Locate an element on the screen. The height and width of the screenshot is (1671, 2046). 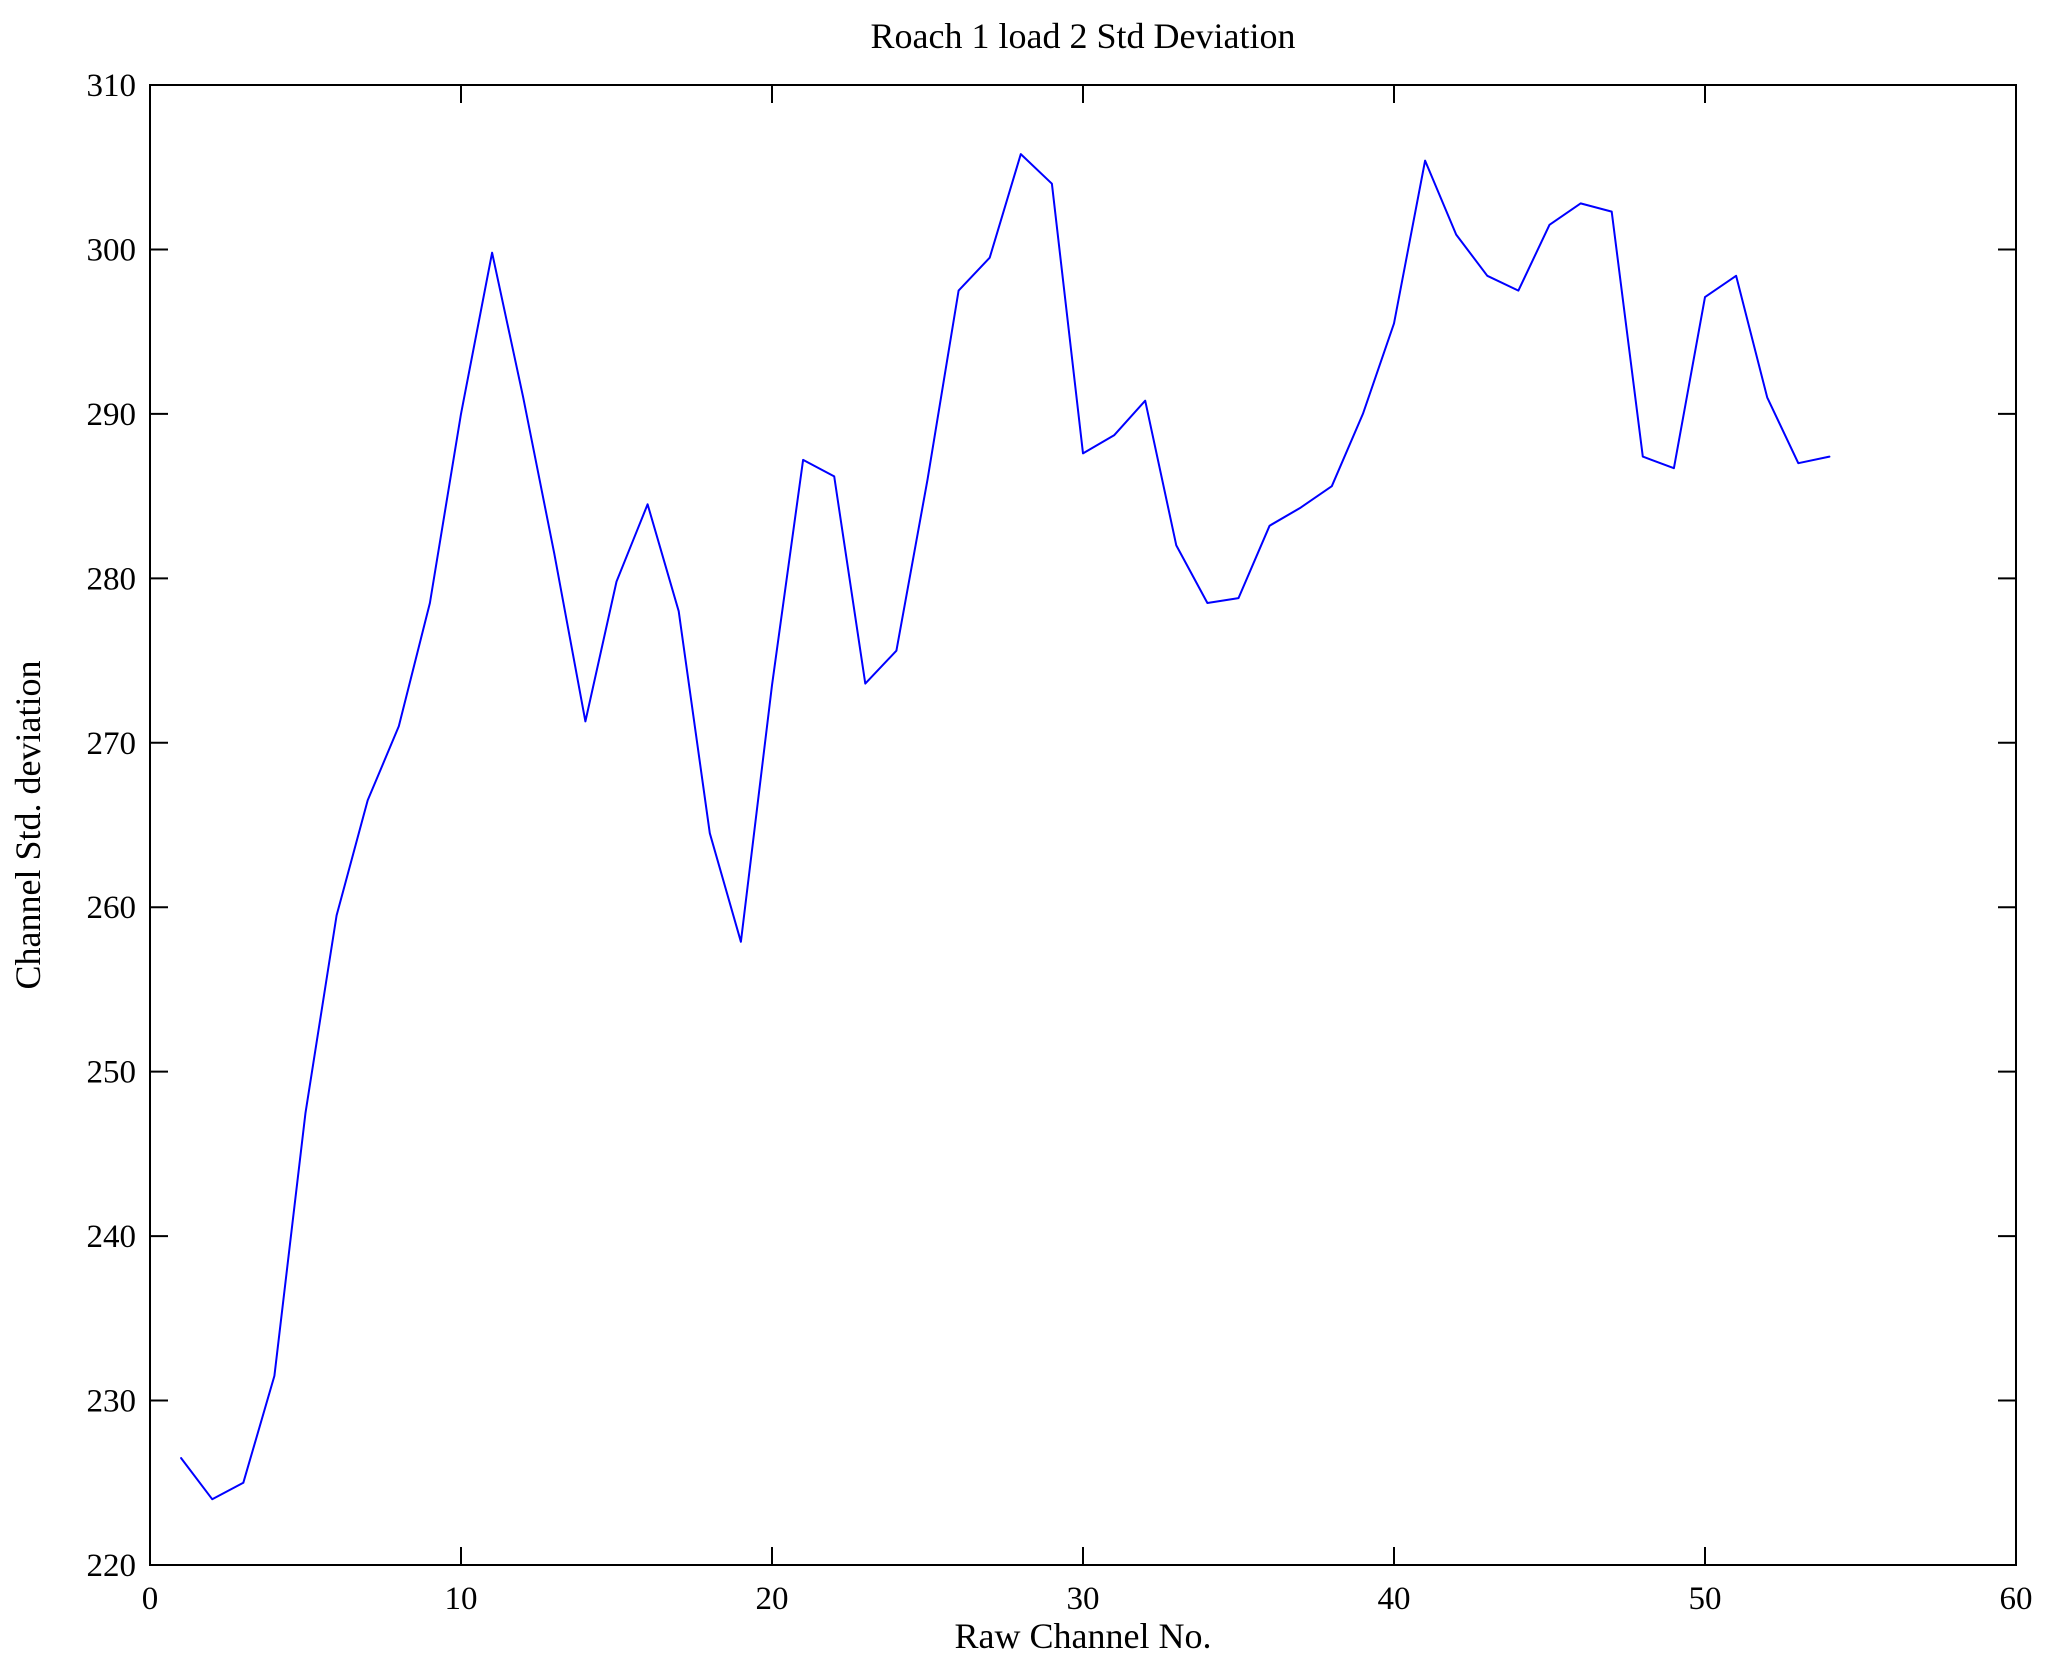
y-tick-label: 270 is located at coordinates (112, 744).